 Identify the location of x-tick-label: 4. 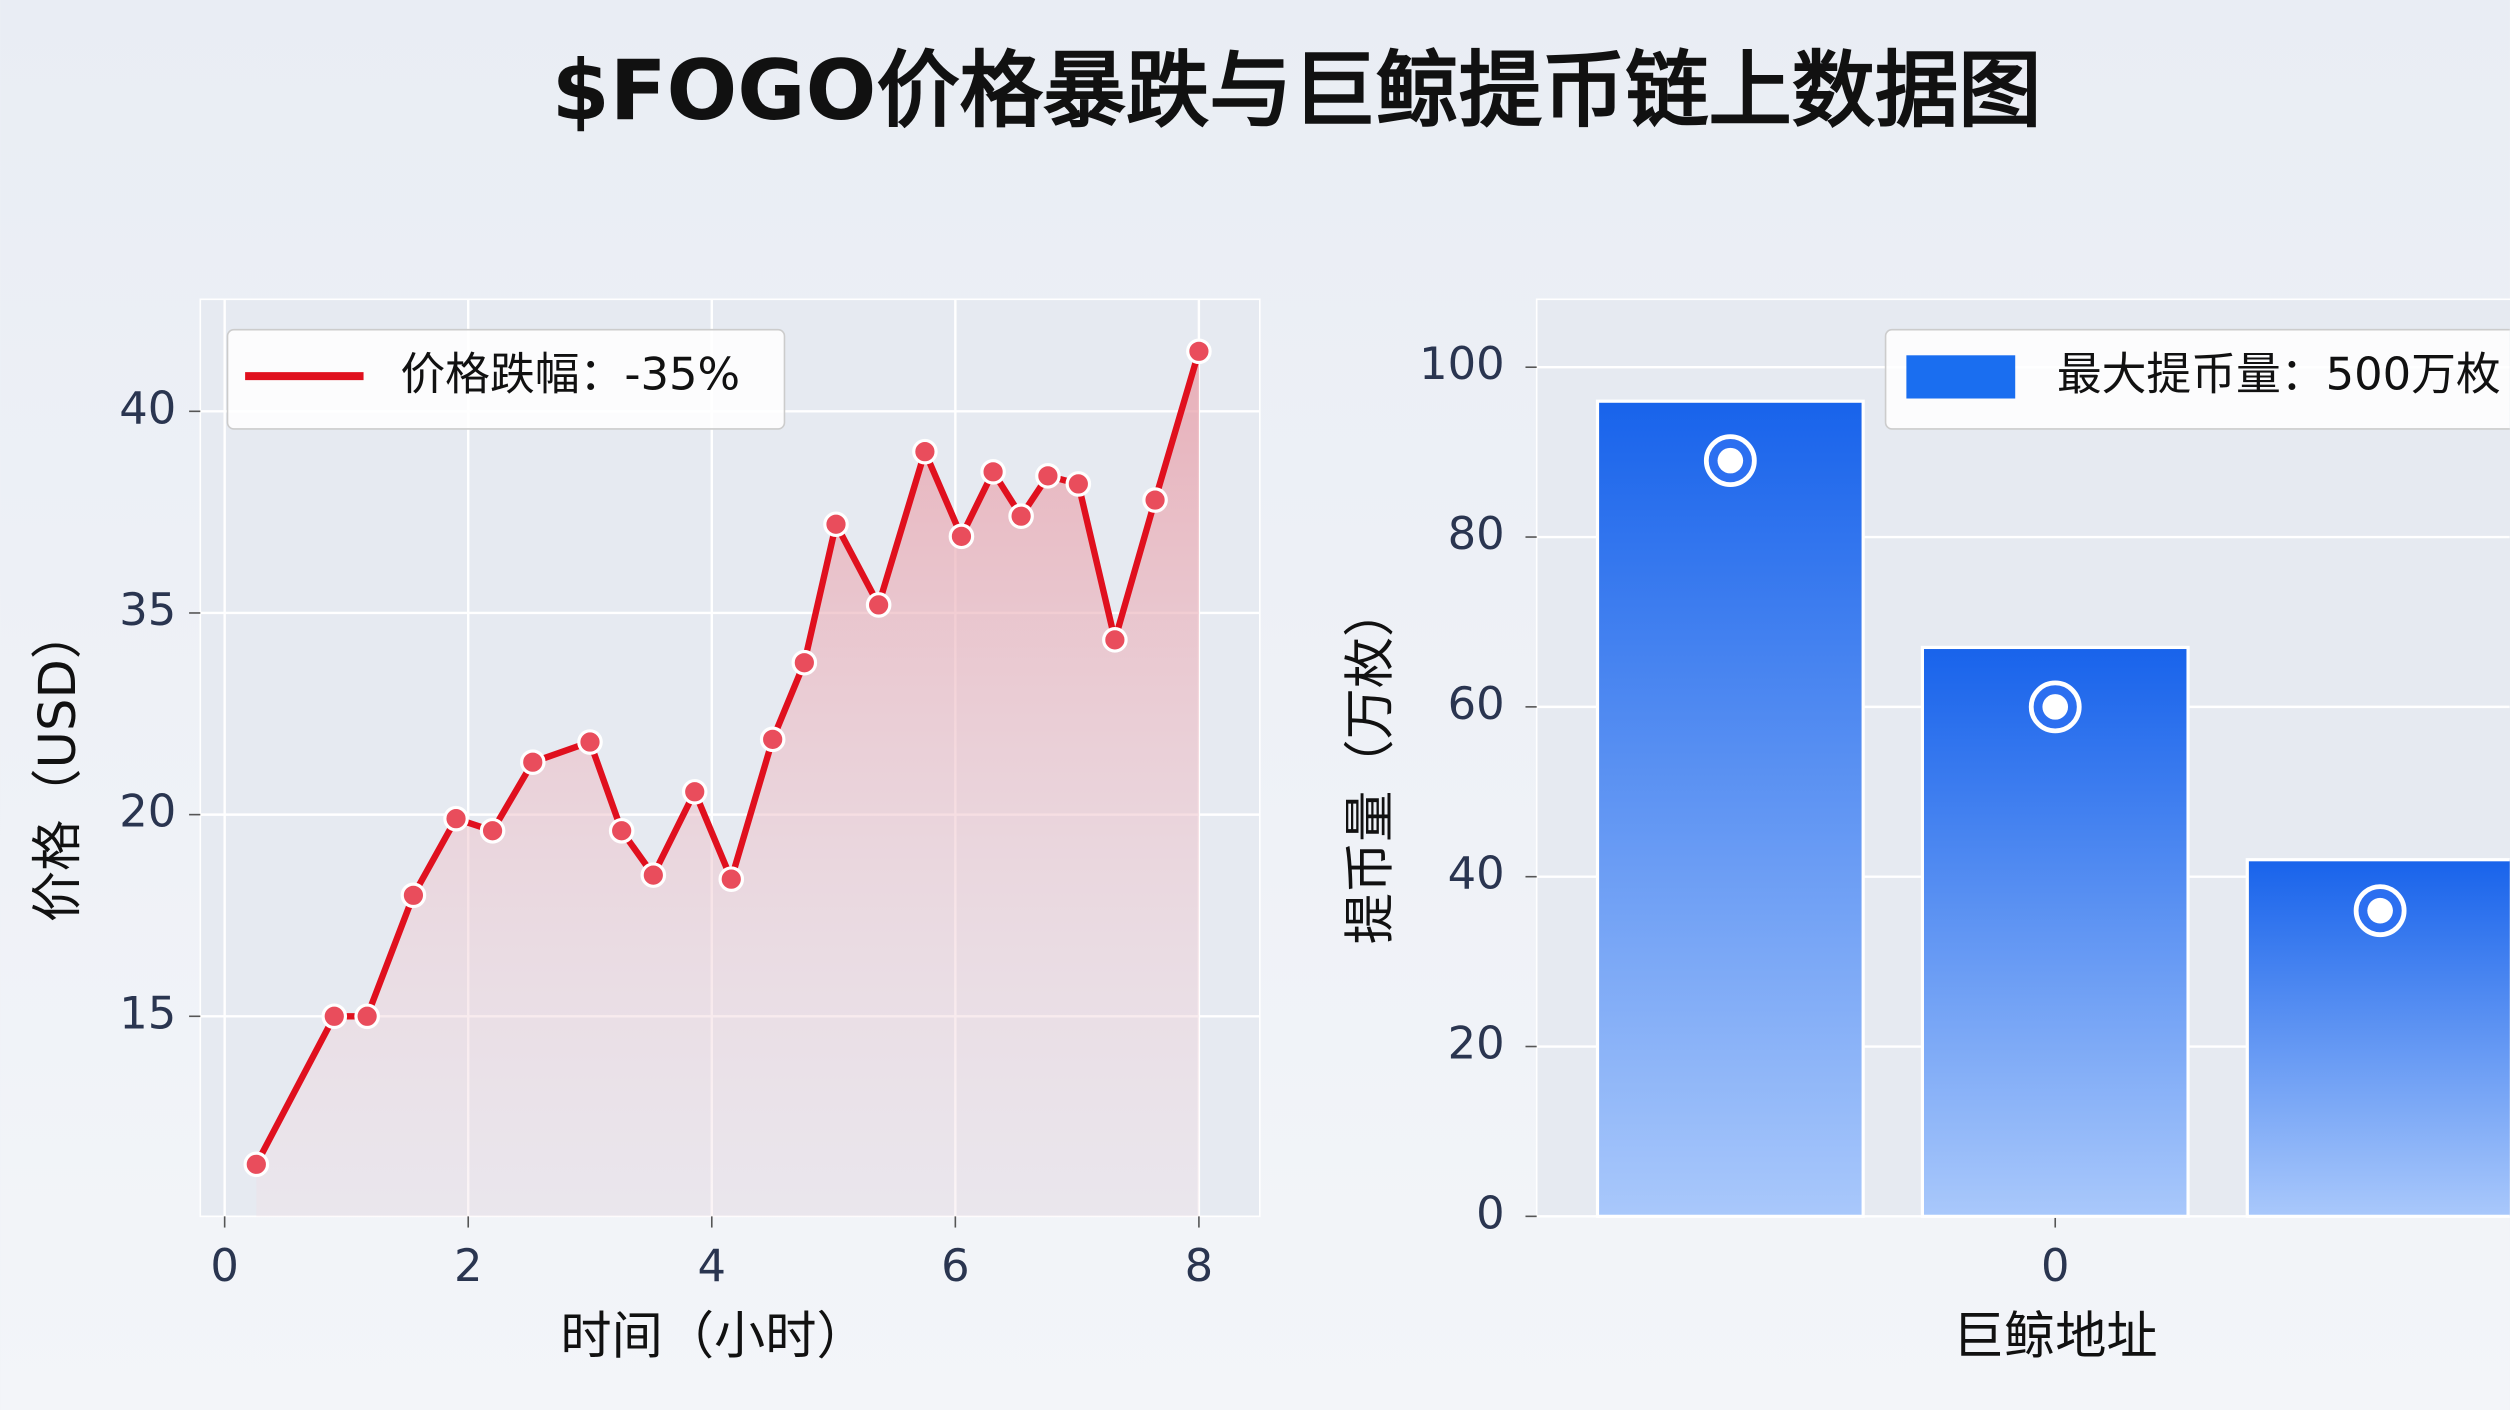
(712, 1265).